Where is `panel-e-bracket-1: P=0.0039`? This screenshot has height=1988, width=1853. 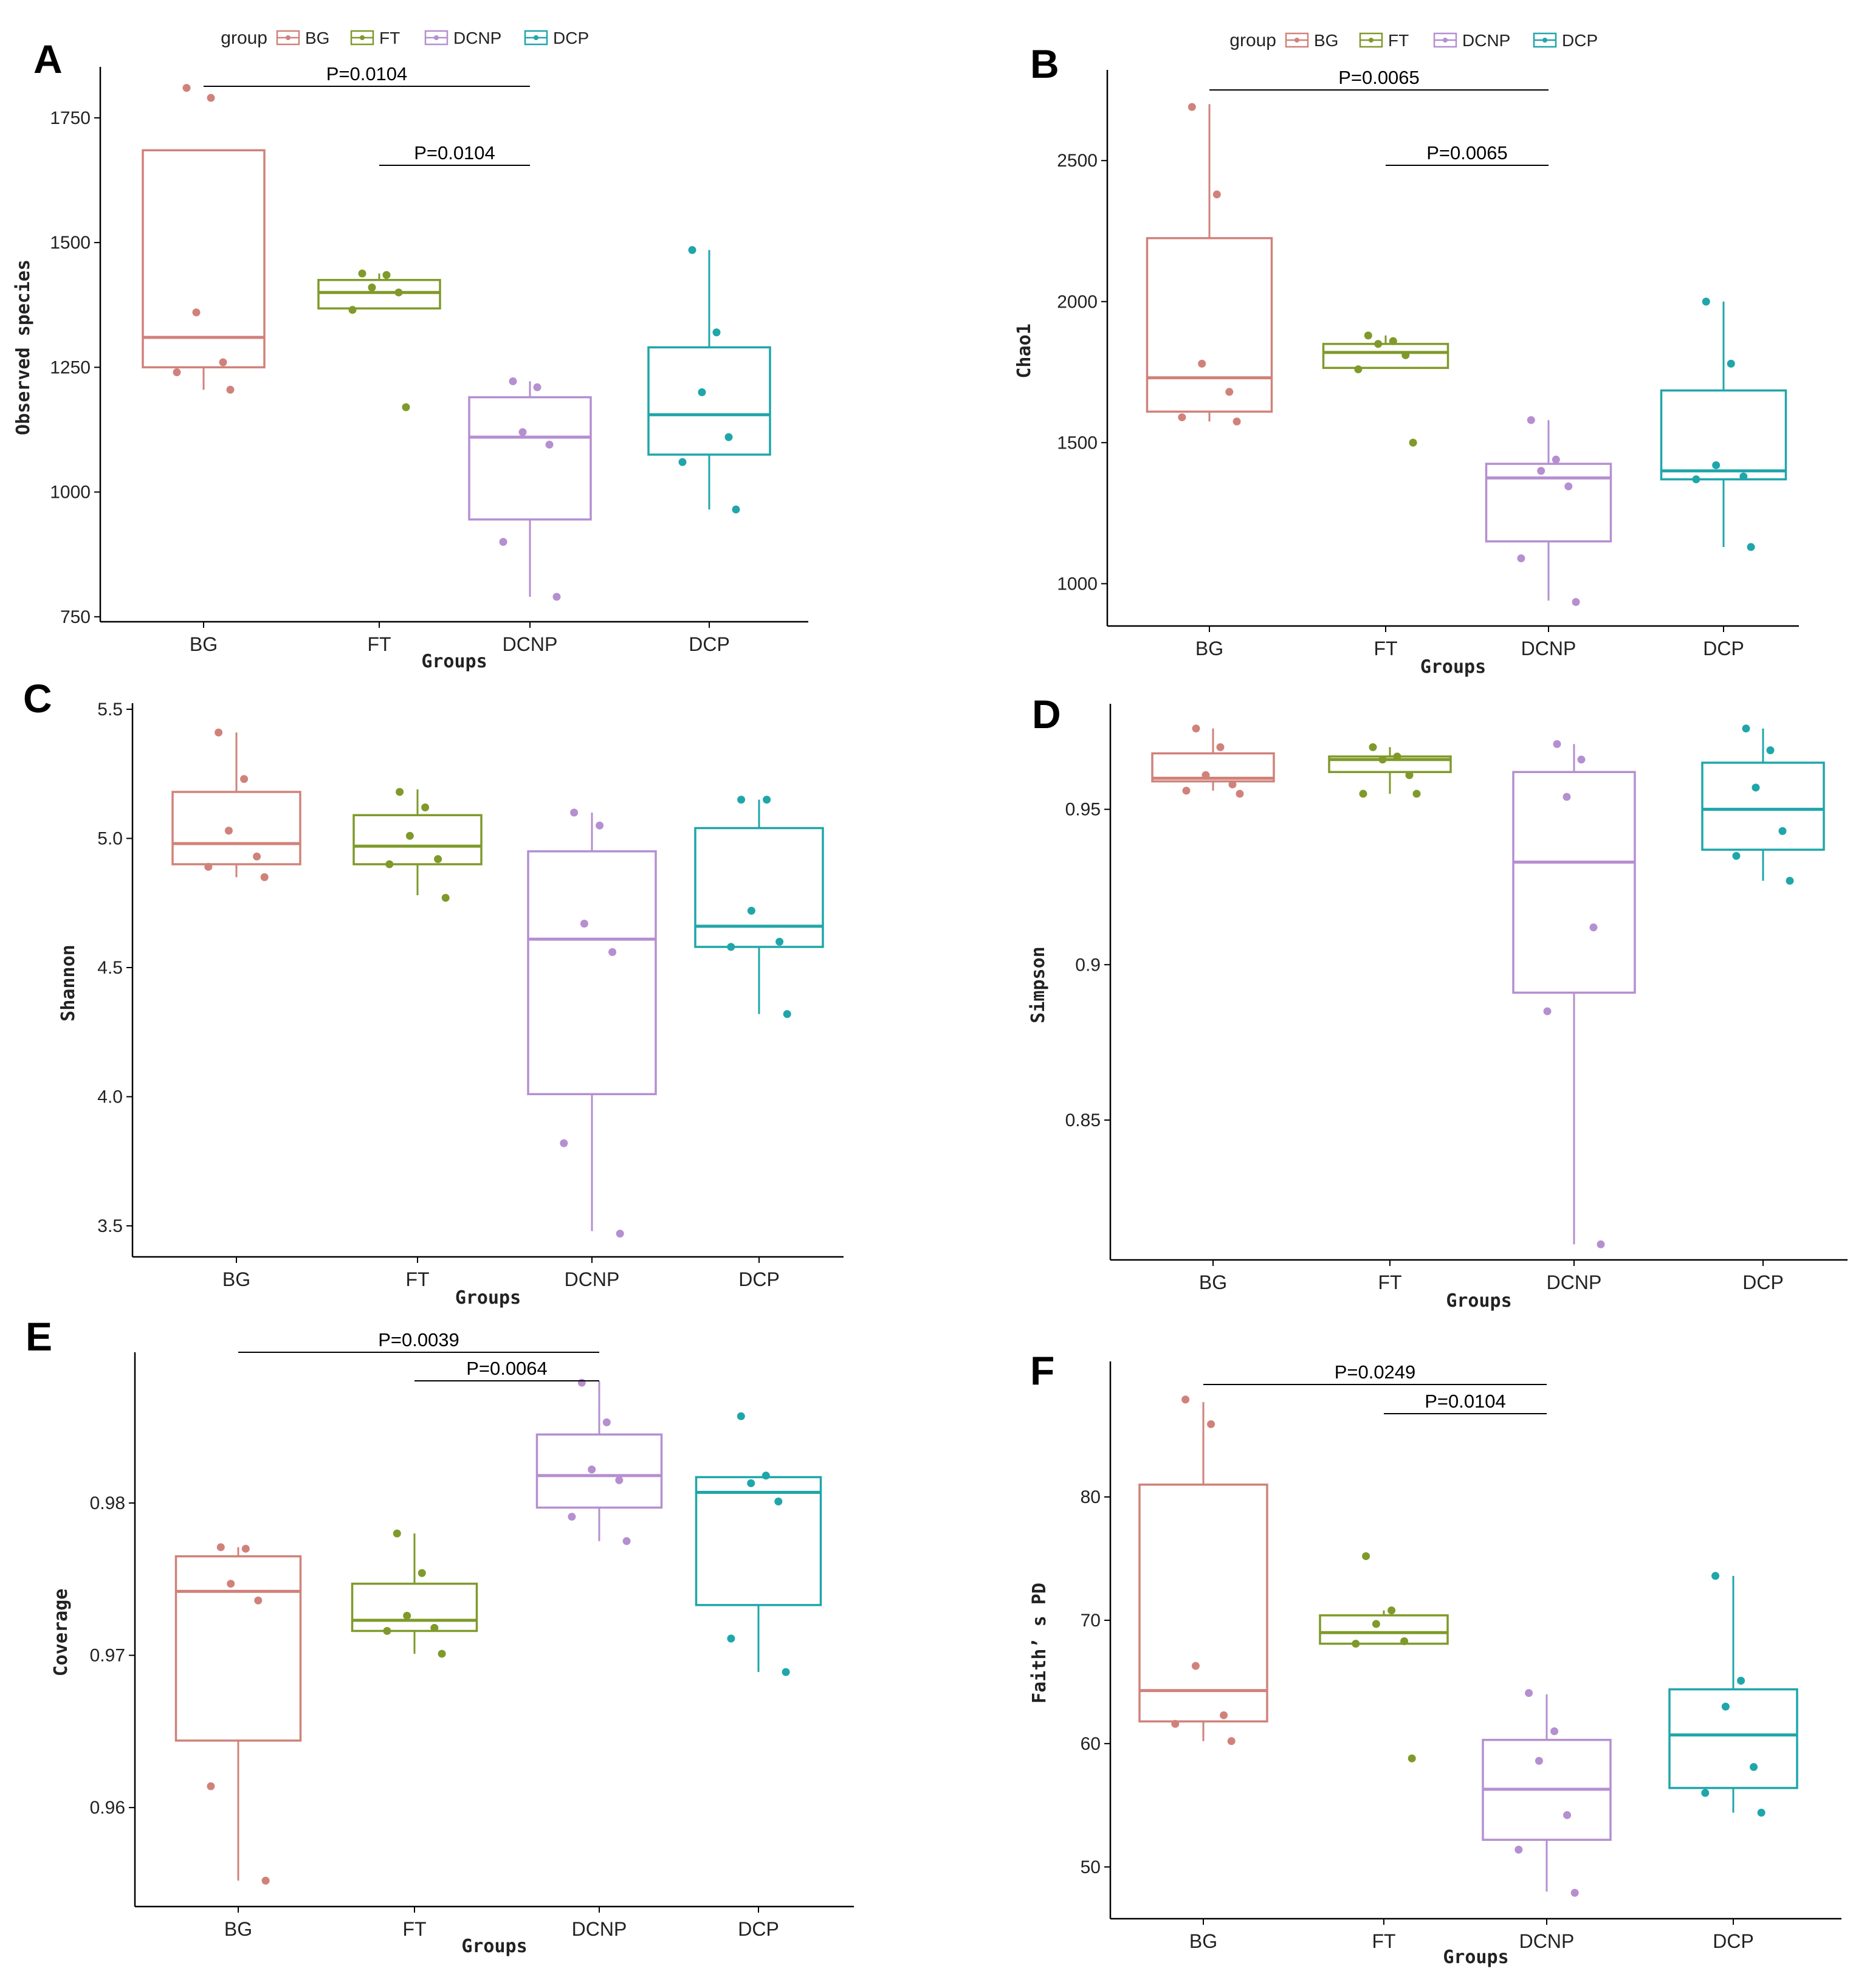 panel-e-bracket-1: P=0.0039 is located at coordinates (418, 1341).